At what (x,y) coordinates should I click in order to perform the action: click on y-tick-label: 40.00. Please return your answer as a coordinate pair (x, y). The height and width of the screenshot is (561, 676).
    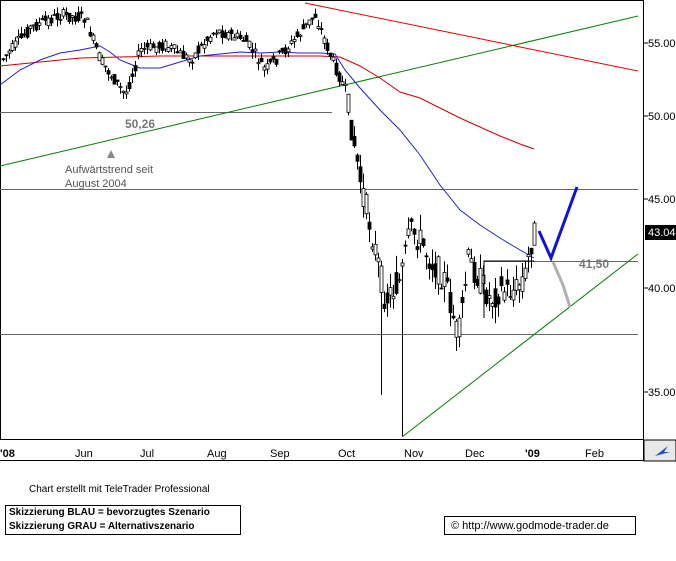
    Looking at the image, I should click on (662, 289).